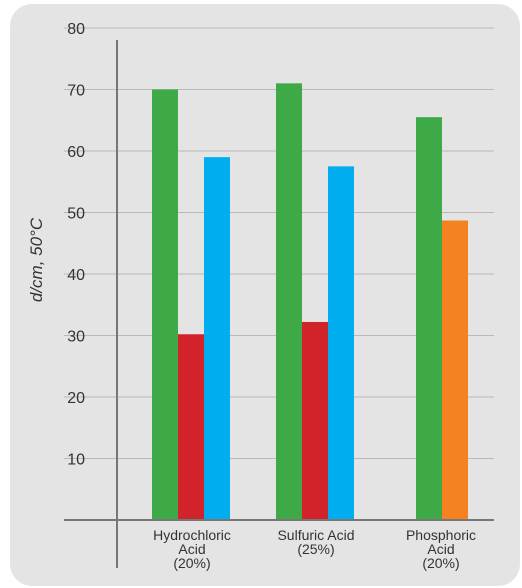 The width and height of the screenshot is (522, 588). What do you see at coordinates (76, 214) in the screenshot?
I see `y-tick-label: 50` at bounding box center [76, 214].